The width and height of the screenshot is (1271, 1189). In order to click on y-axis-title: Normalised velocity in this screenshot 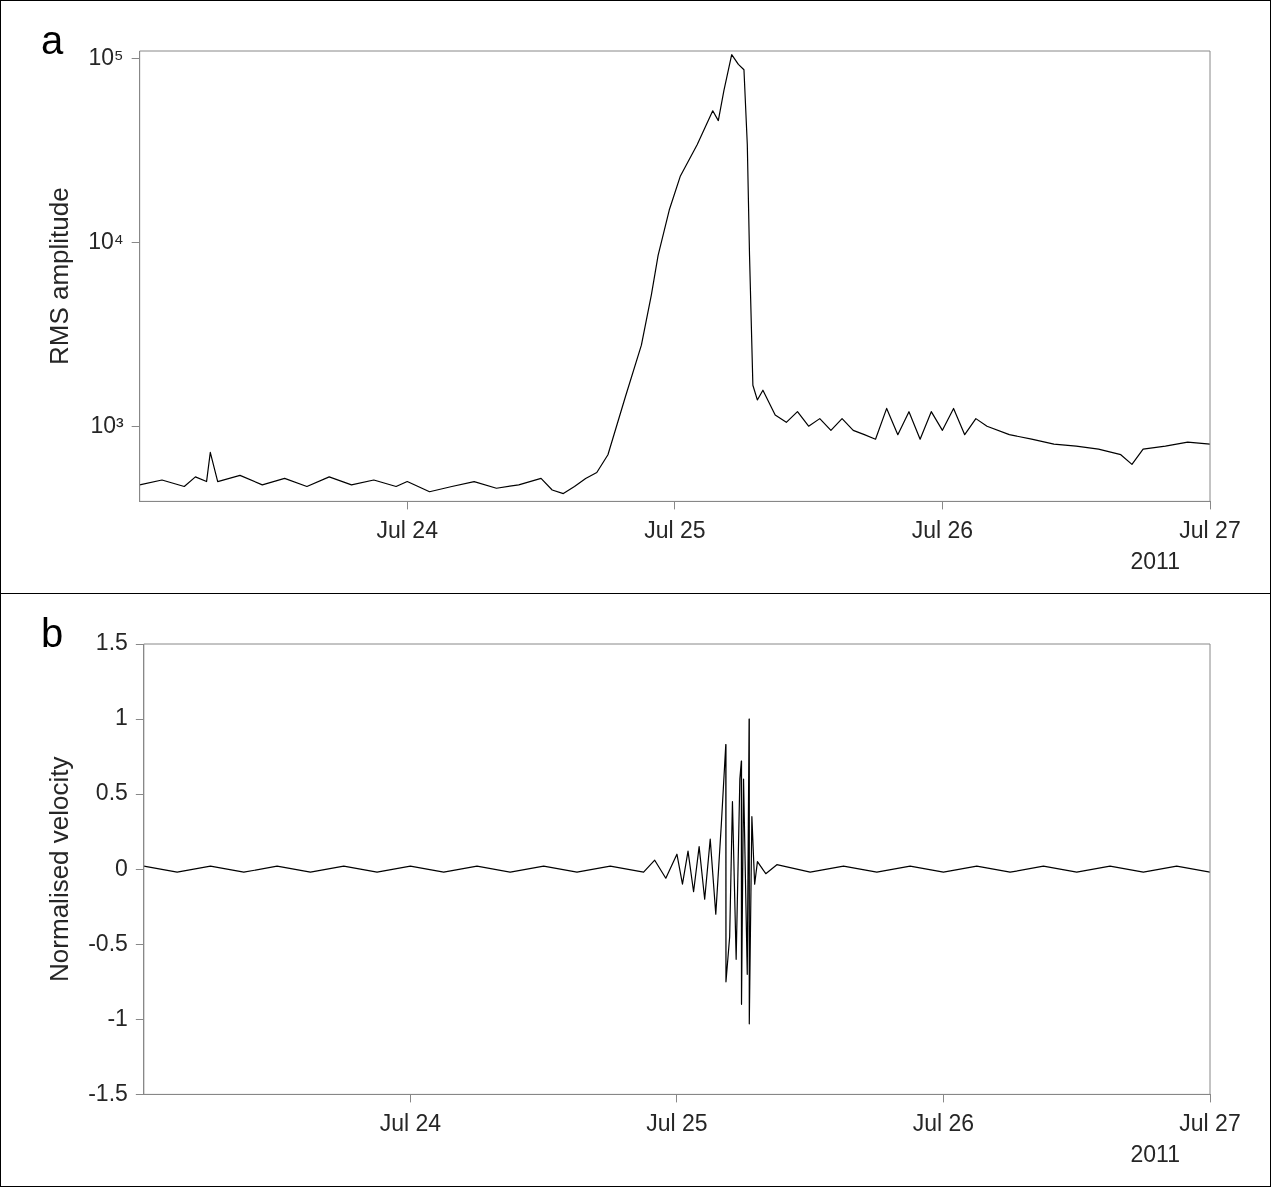, I will do `click(58, 869)`.